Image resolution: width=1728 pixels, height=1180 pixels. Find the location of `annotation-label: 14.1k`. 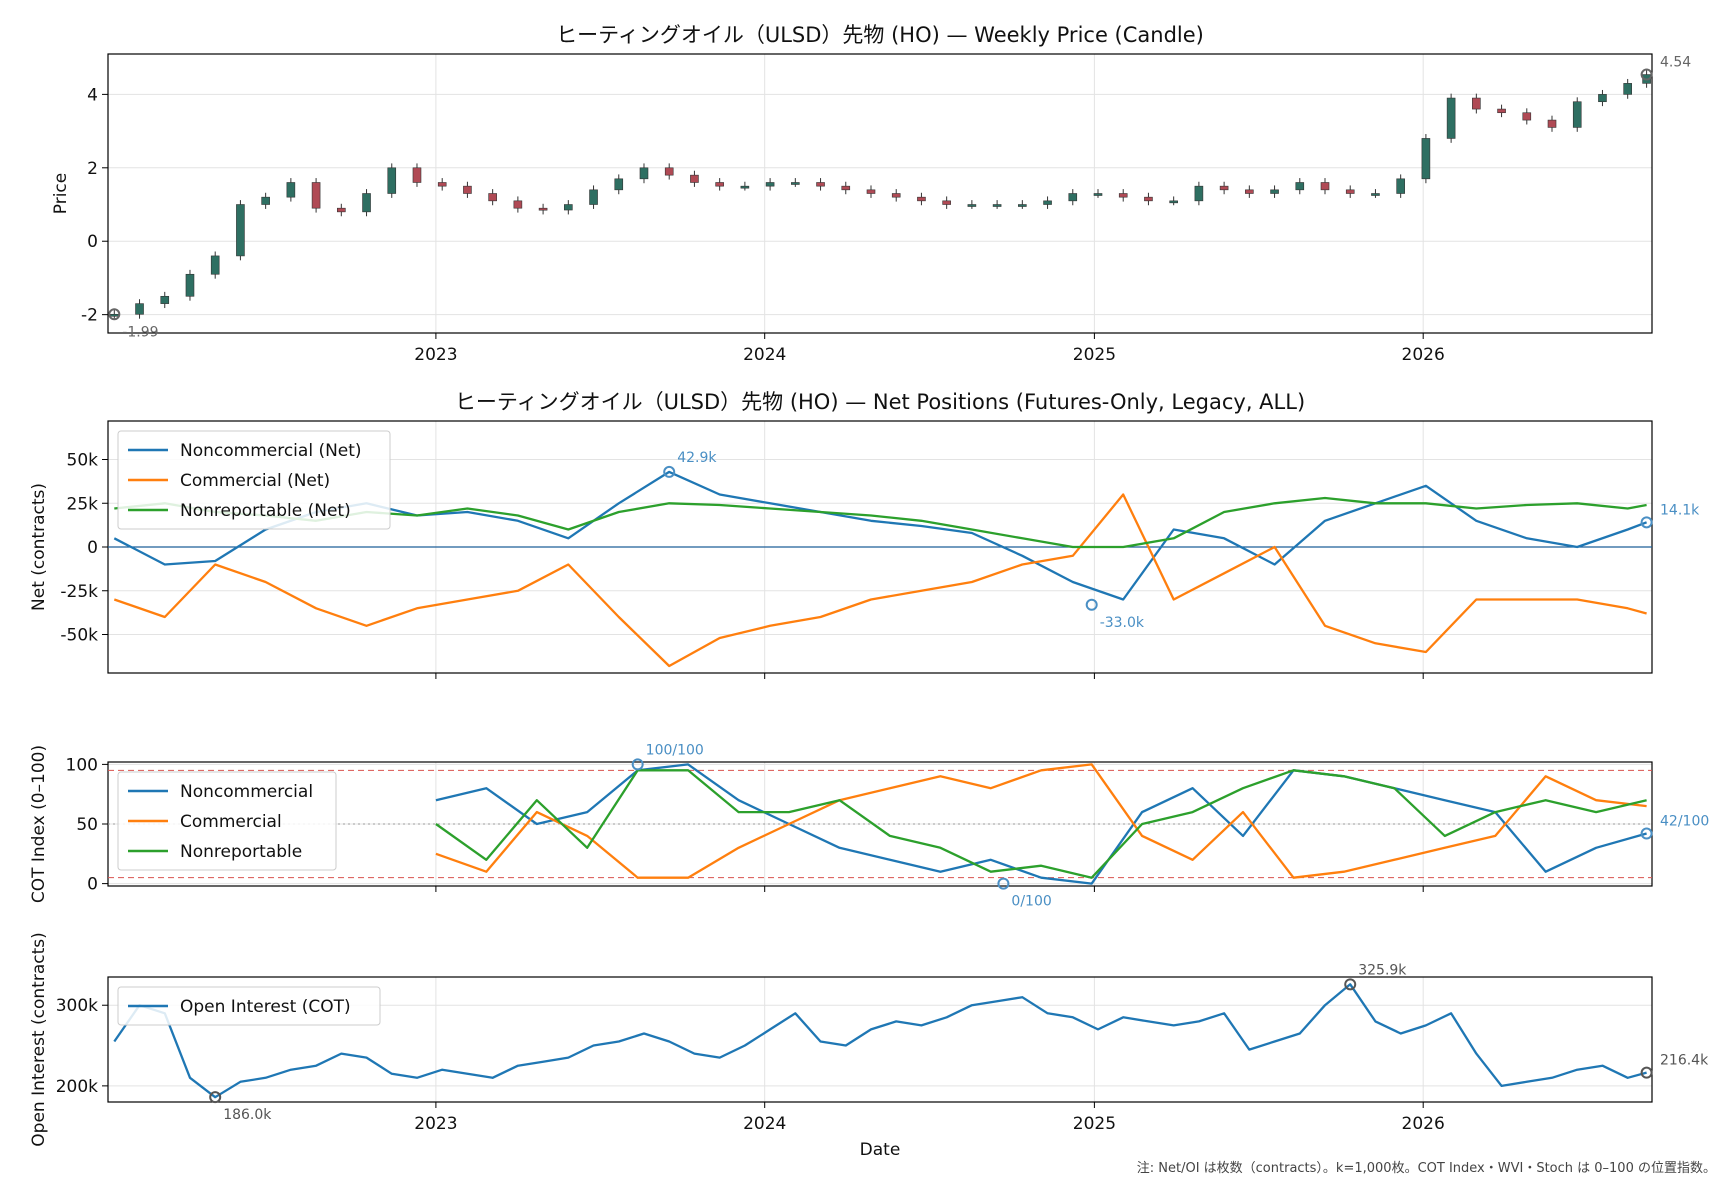

annotation-label: 14.1k is located at coordinates (1680, 510).